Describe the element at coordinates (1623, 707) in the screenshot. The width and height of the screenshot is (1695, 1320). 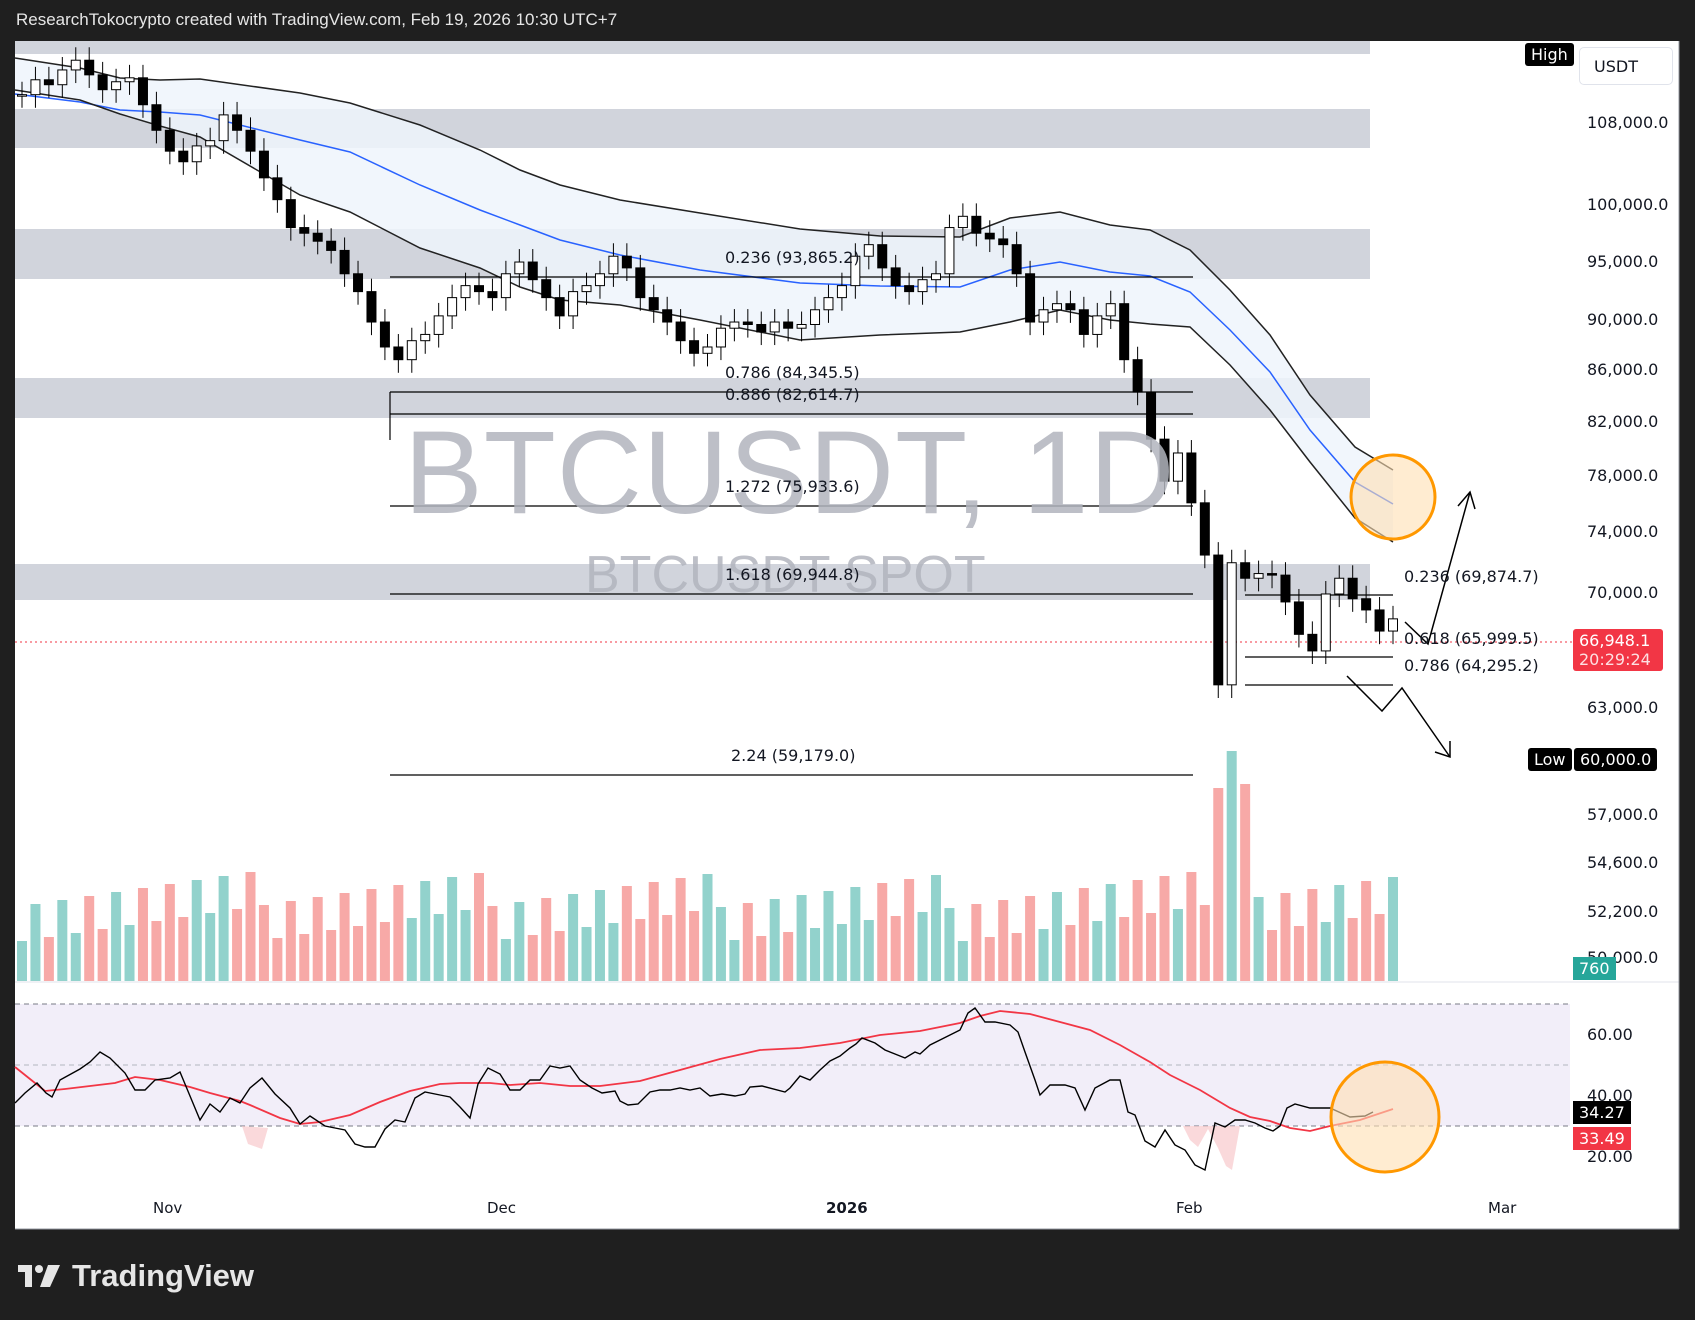
I see `price-tick: 63,000.0` at that location.